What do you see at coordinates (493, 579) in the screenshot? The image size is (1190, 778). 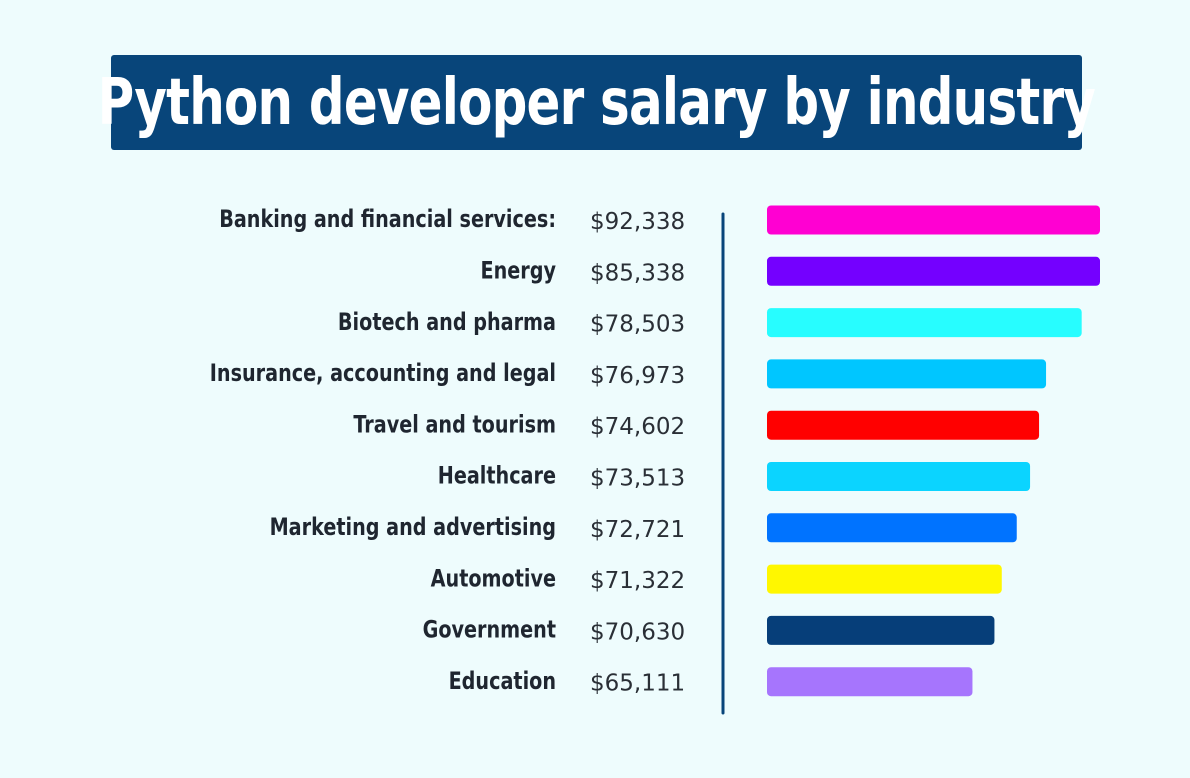 I see `category-label: Automotive` at bounding box center [493, 579].